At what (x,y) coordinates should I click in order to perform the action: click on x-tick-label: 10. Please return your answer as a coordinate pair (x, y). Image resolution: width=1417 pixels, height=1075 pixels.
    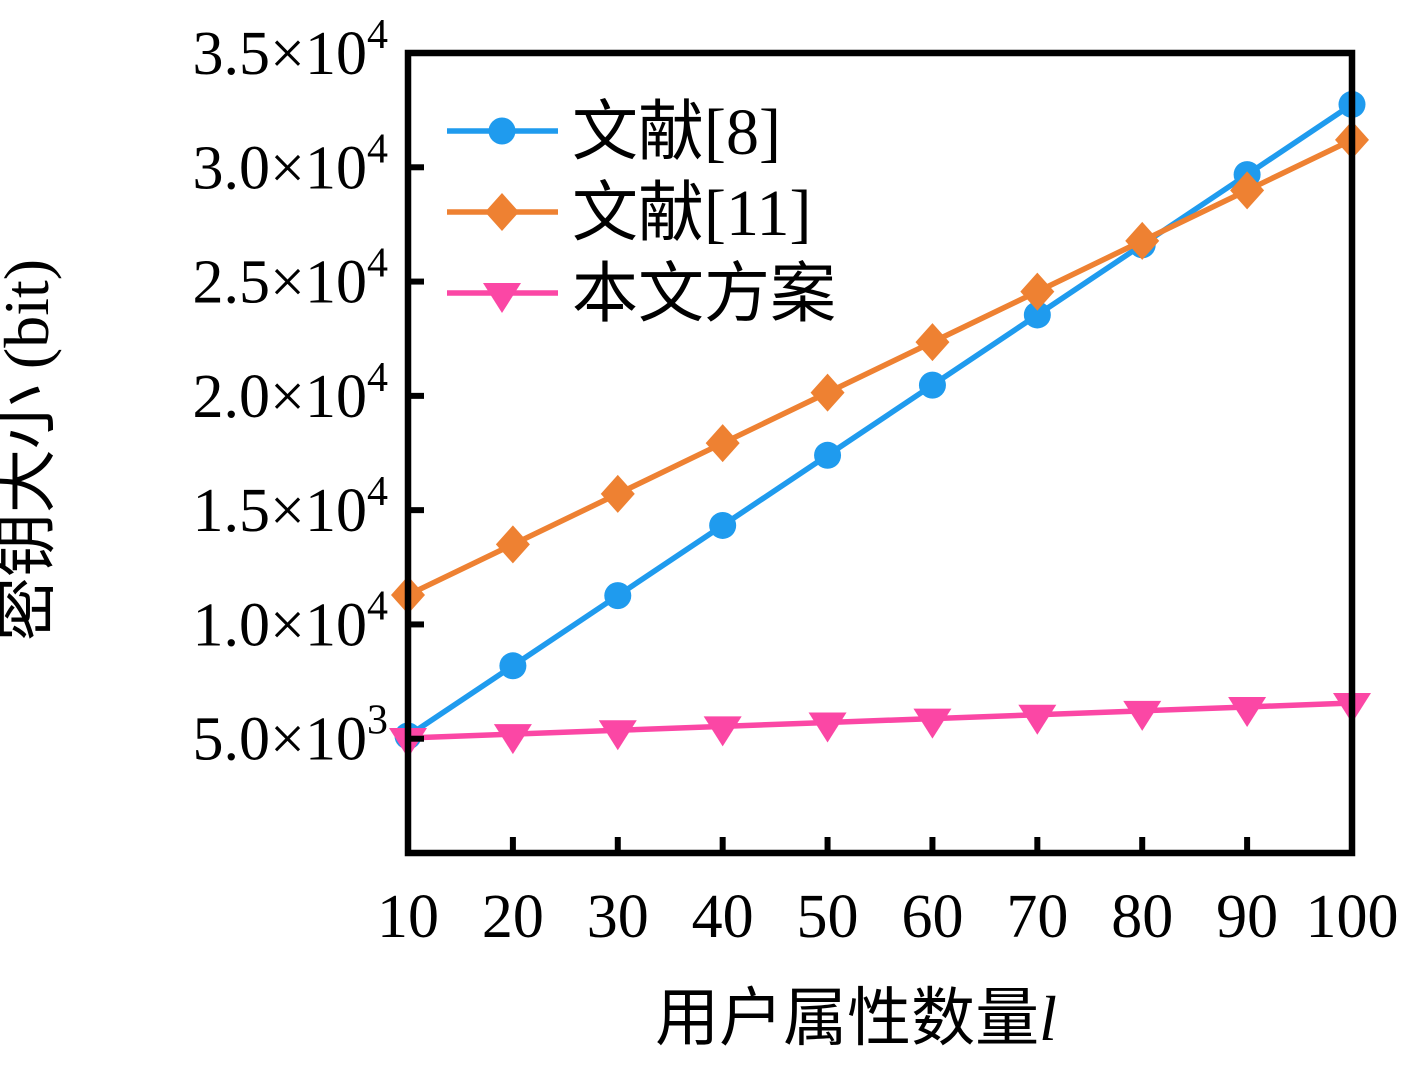
    Looking at the image, I should click on (408, 917).